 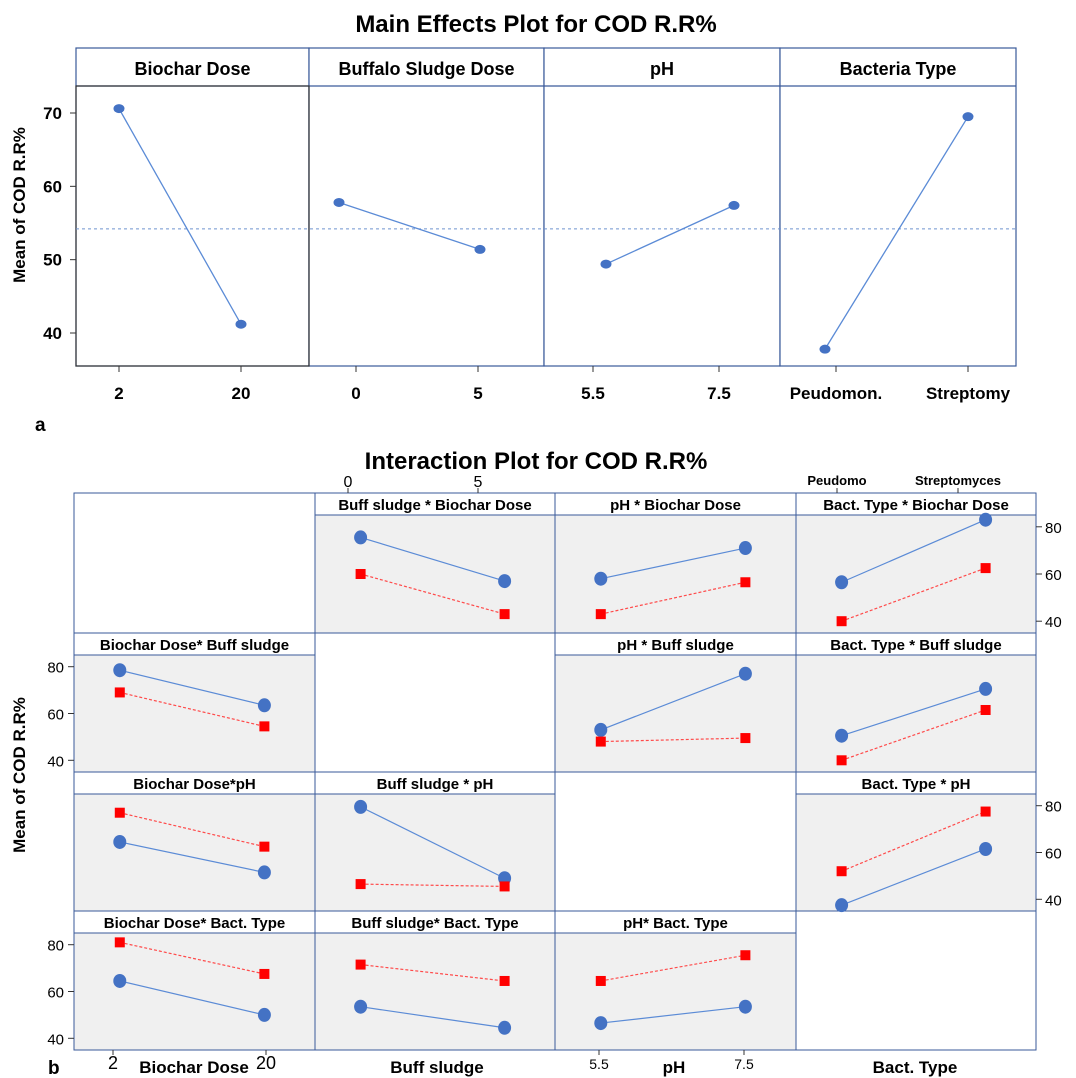 What do you see at coordinates (52, 113) in the screenshot?
I see `y-tick-label: 70` at bounding box center [52, 113].